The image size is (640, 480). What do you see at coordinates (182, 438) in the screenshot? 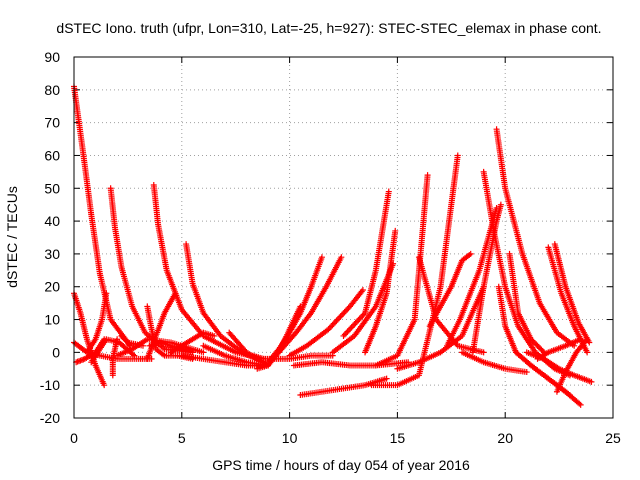
I see `x-tick-label: 5` at bounding box center [182, 438].